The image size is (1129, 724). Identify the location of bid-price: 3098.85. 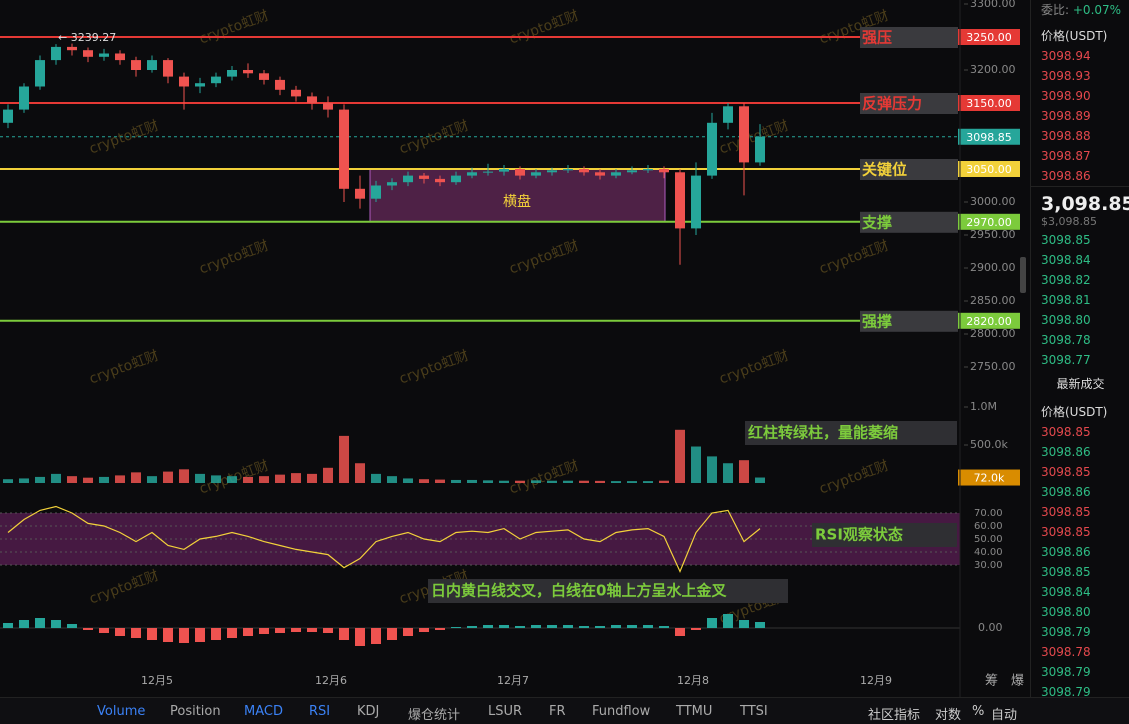
(1066, 240).